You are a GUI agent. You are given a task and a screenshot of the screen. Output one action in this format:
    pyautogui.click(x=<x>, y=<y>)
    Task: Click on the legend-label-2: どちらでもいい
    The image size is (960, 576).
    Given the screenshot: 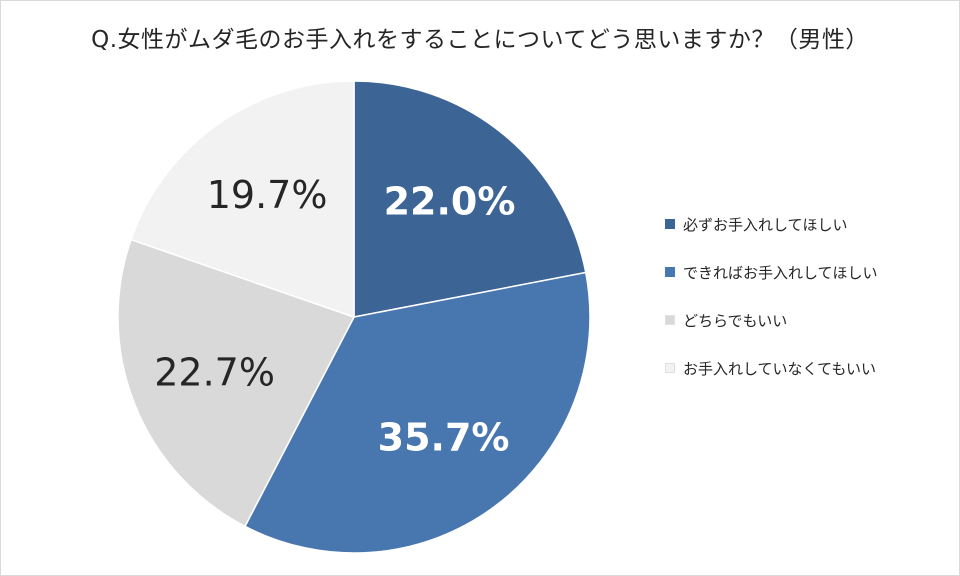 What is the action you would take?
    pyautogui.click(x=735, y=320)
    